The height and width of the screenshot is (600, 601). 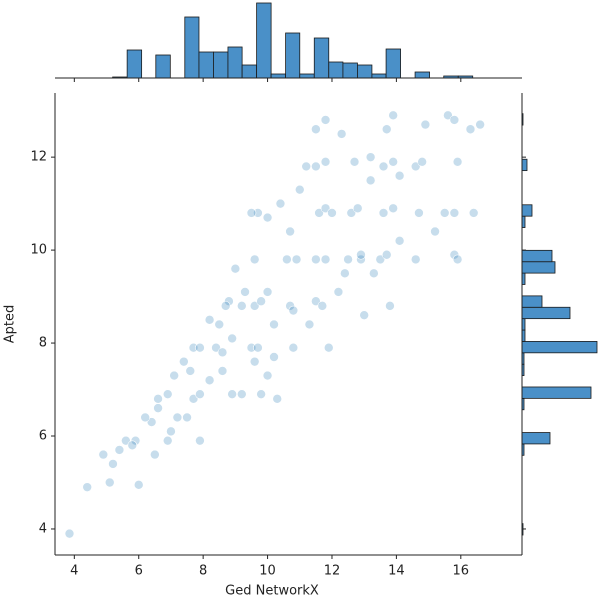 What do you see at coordinates (332, 571) in the screenshot?
I see `x-tick-label: 12` at bounding box center [332, 571].